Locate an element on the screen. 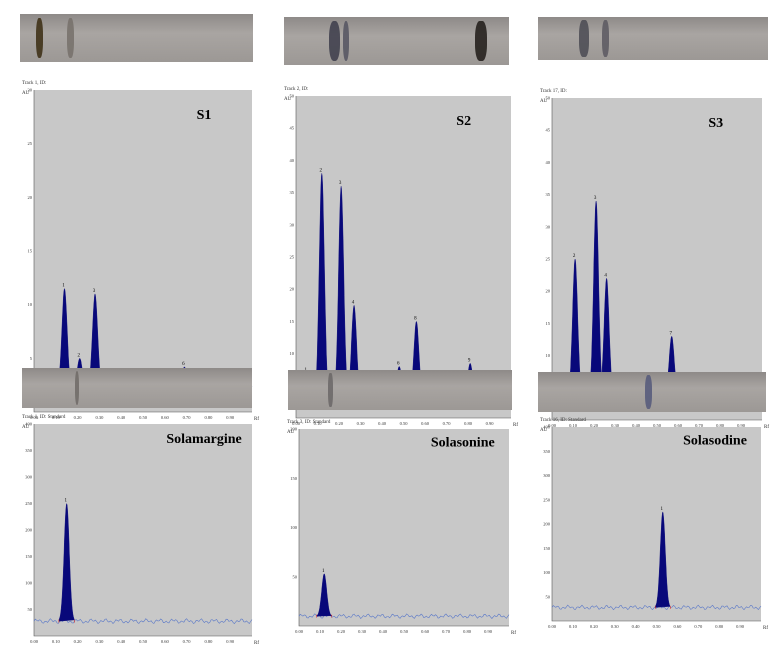 The width and height of the screenshot is (778, 672). peak-label: 6 is located at coordinates (183, 364).